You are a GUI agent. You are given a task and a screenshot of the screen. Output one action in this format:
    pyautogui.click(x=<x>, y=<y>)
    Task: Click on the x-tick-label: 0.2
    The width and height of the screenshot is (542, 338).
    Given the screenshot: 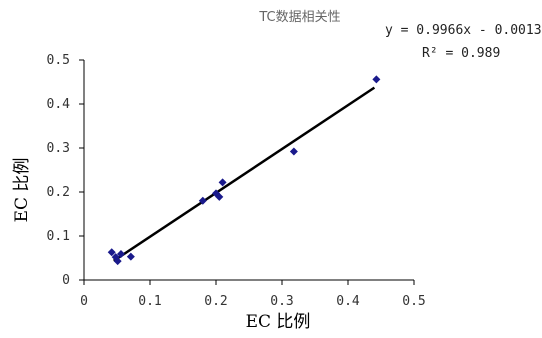 What is the action you would take?
    pyautogui.click(x=215, y=301)
    